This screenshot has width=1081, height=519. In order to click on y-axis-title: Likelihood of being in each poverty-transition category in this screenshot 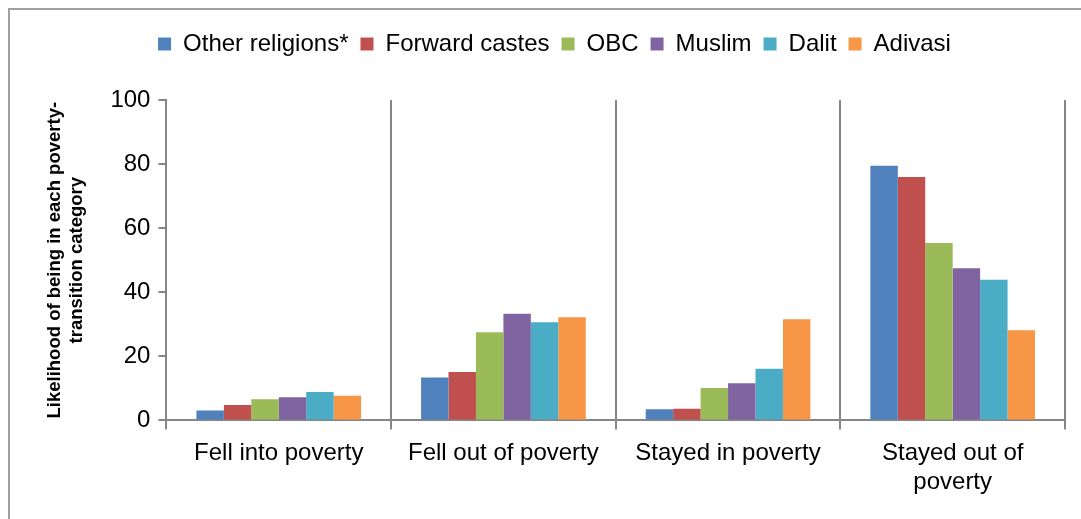, I will do `click(65, 260)`.